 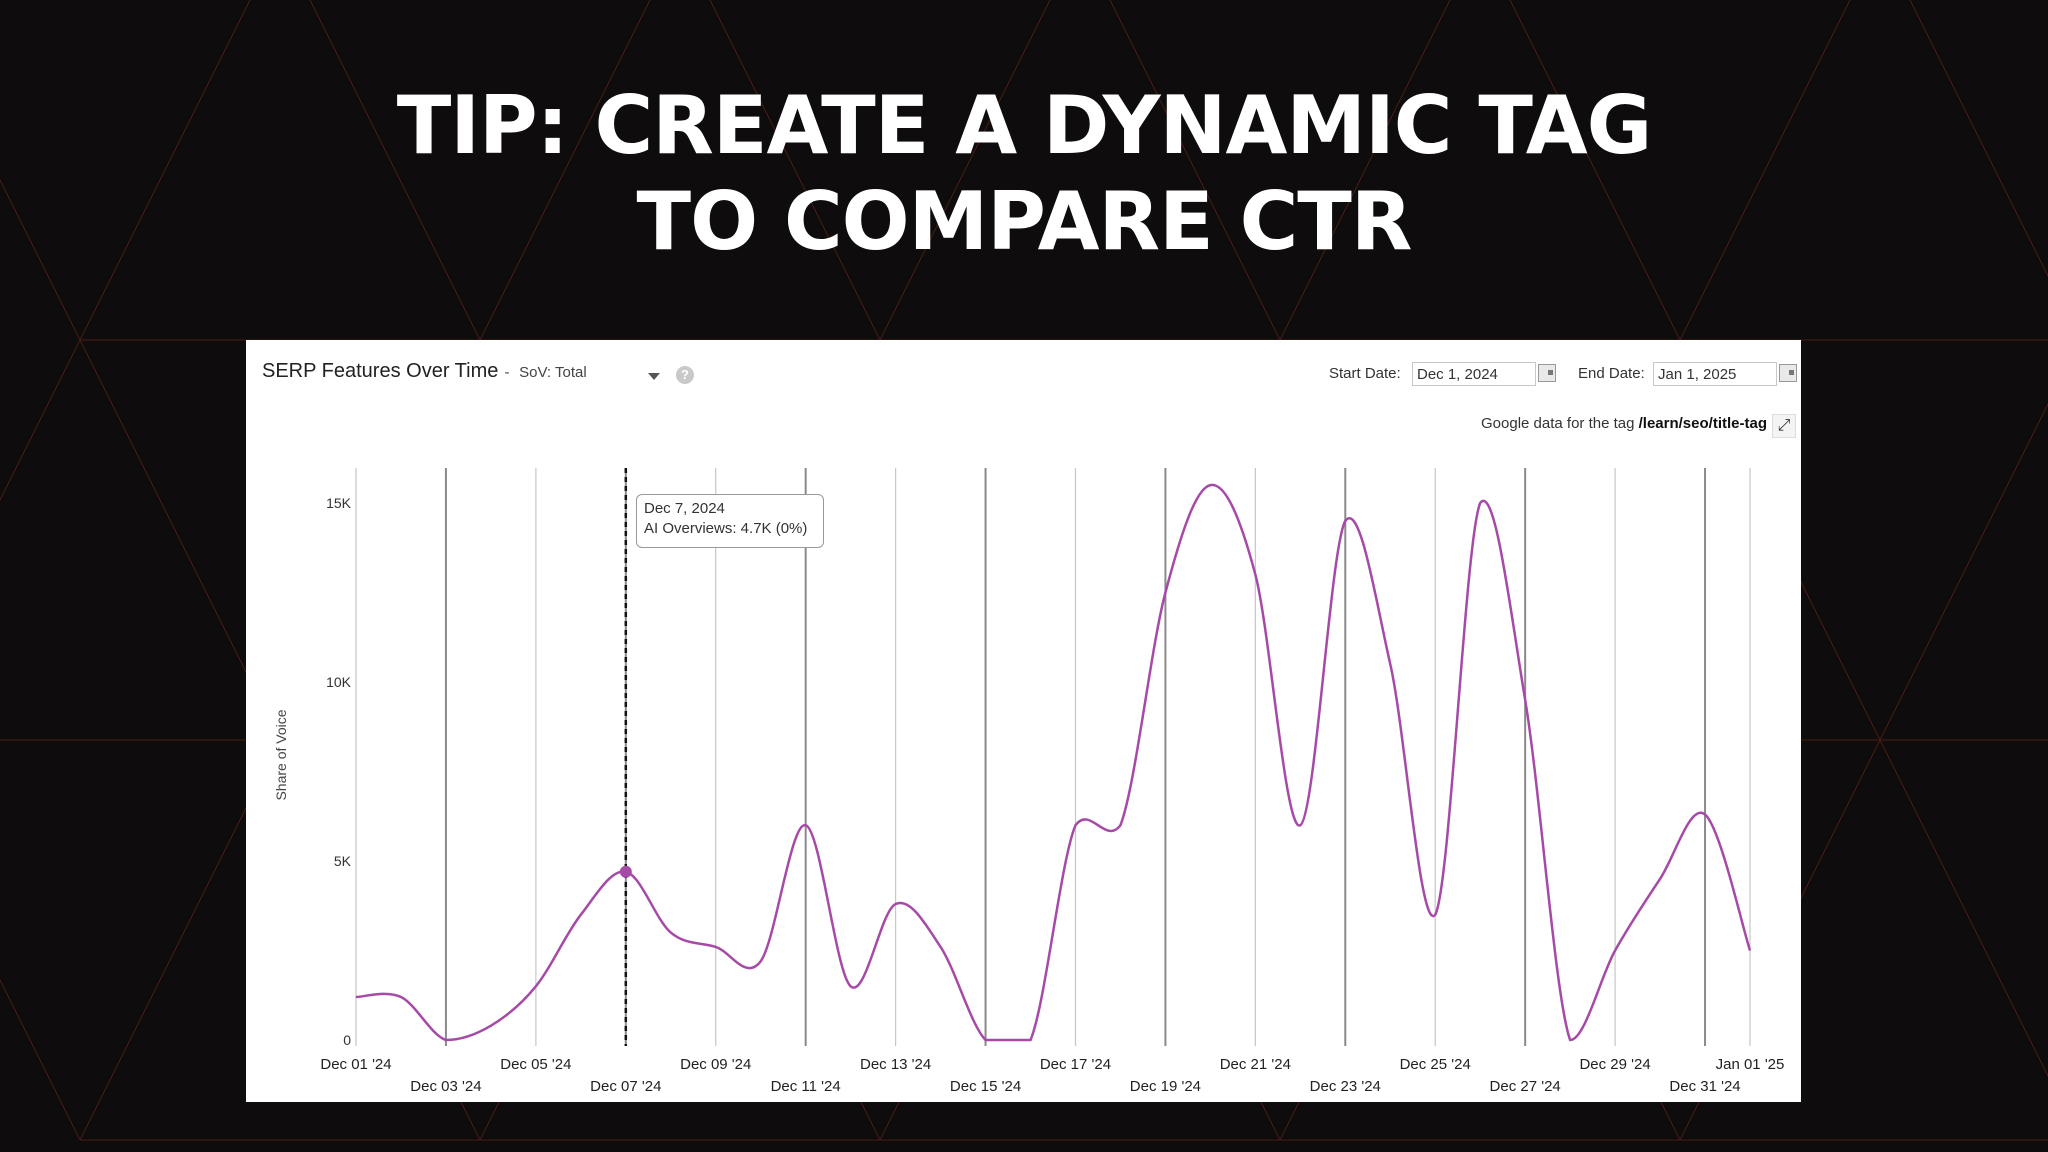 What do you see at coordinates (1750, 1064) in the screenshot?
I see `x-tick-label: Jan 01 '25` at bounding box center [1750, 1064].